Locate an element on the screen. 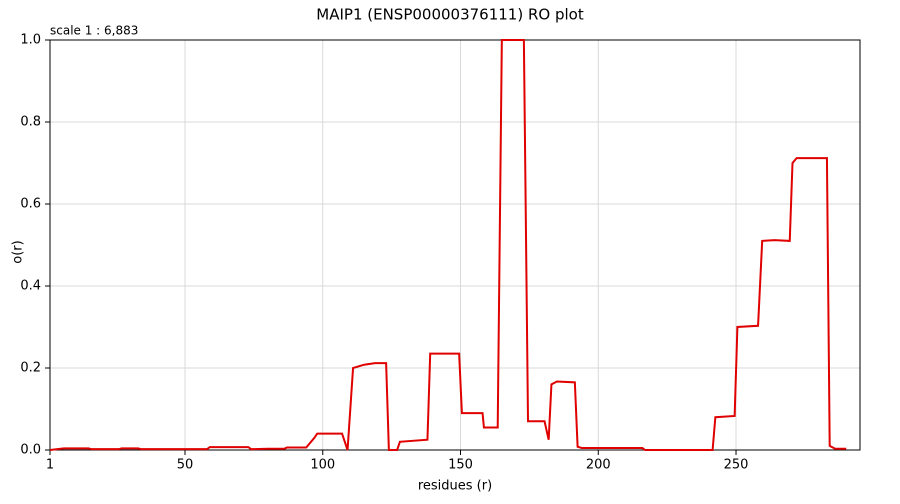 The width and height of the screenshot is (900, 504). y-axis-label: o(r) is located at coordinates (18, 251).